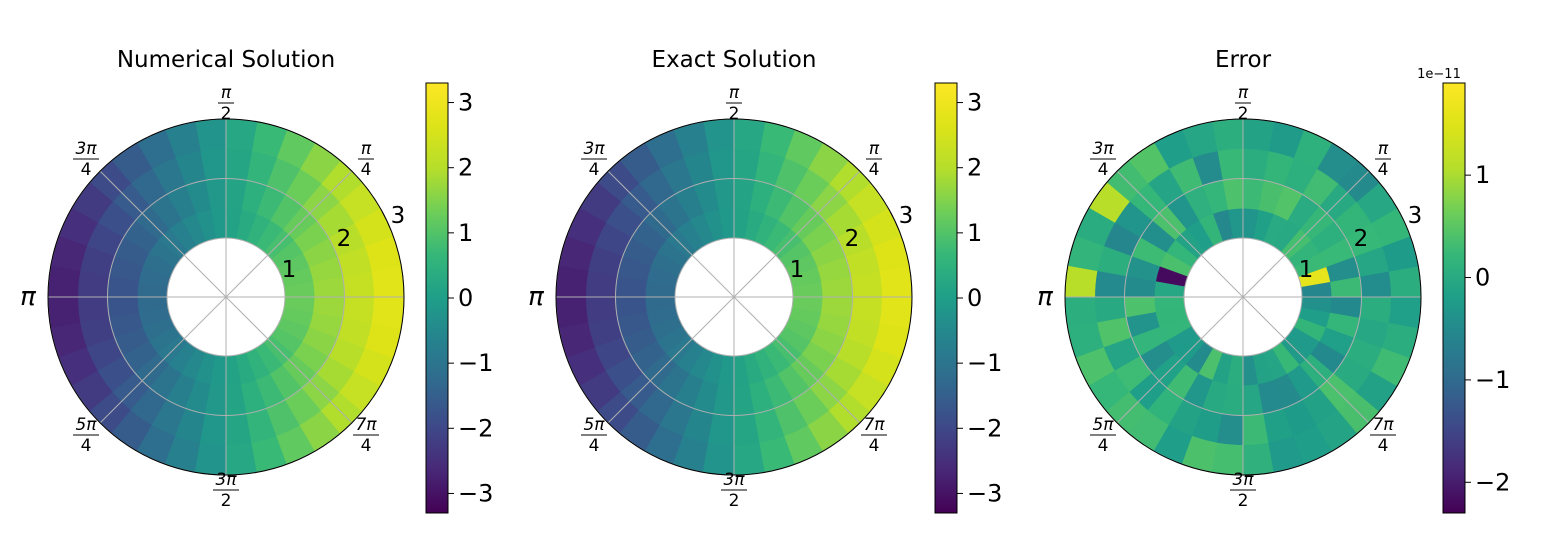  What do you see at coordinates (1306, 270) in the screenshot?
I see `radial-tick-label: 1` at bounding box center [1306, 270].